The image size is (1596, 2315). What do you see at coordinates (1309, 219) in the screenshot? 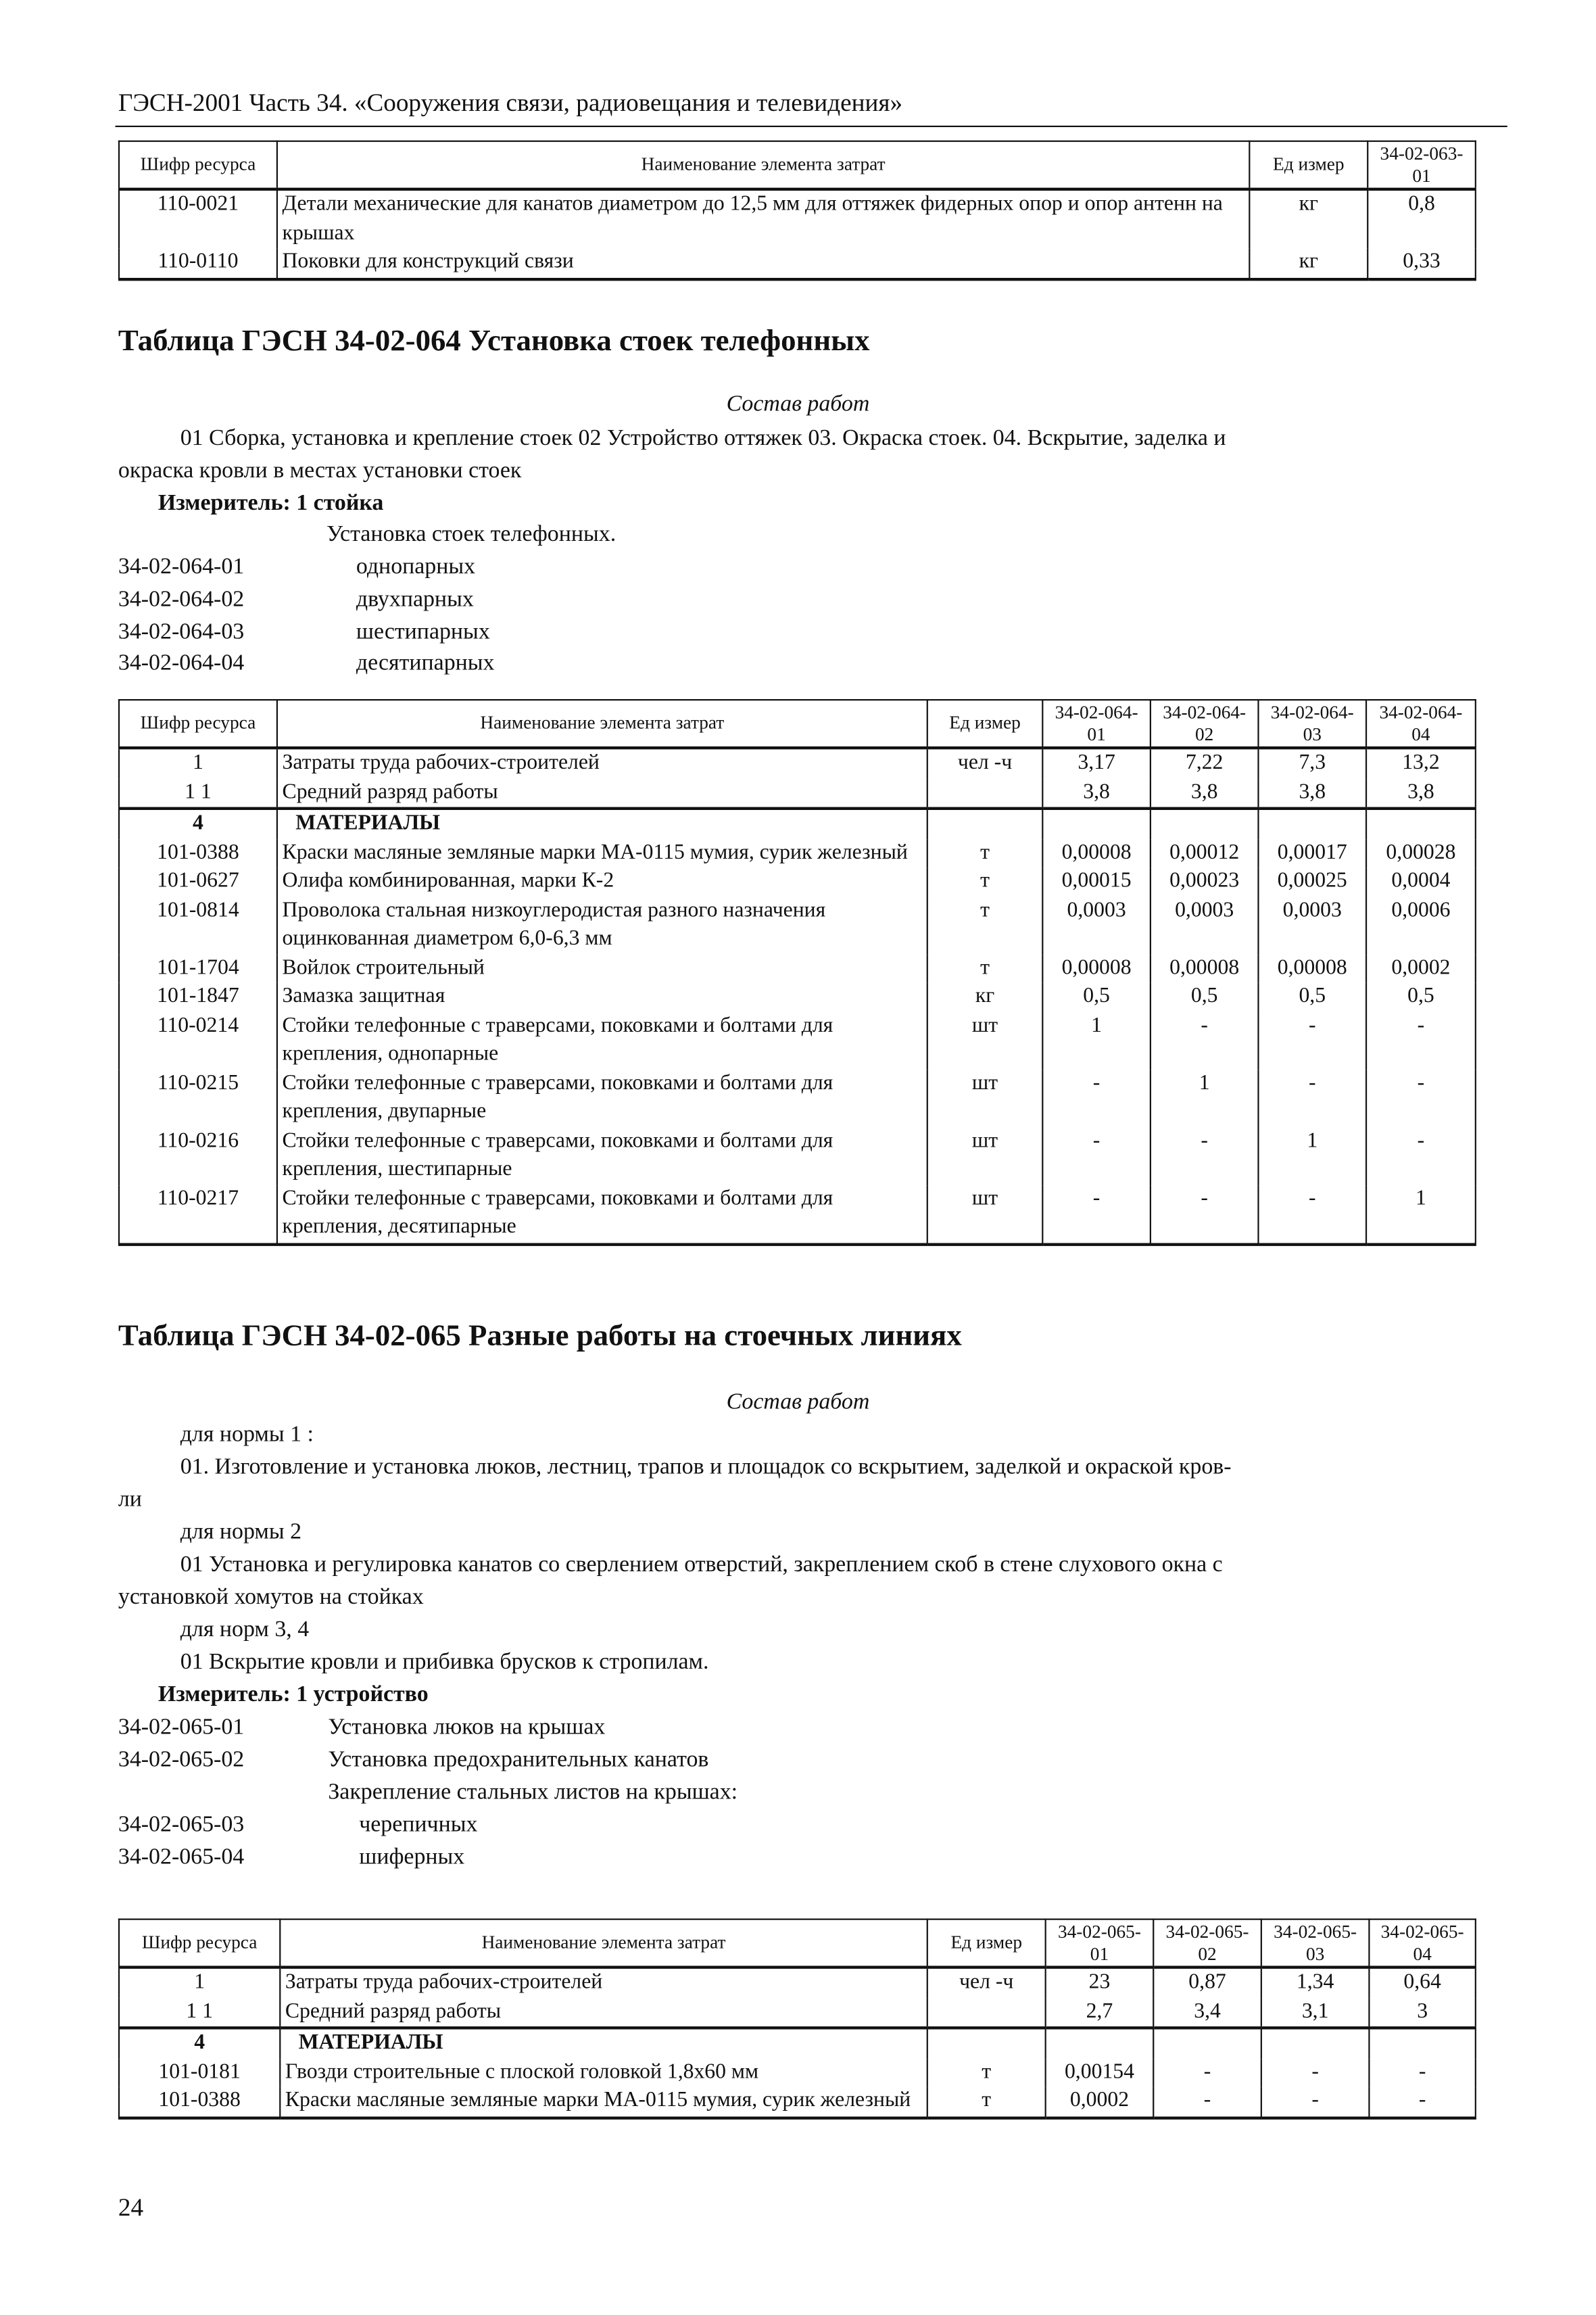
I see `unit: кг` at bounding box center [1309, 219].